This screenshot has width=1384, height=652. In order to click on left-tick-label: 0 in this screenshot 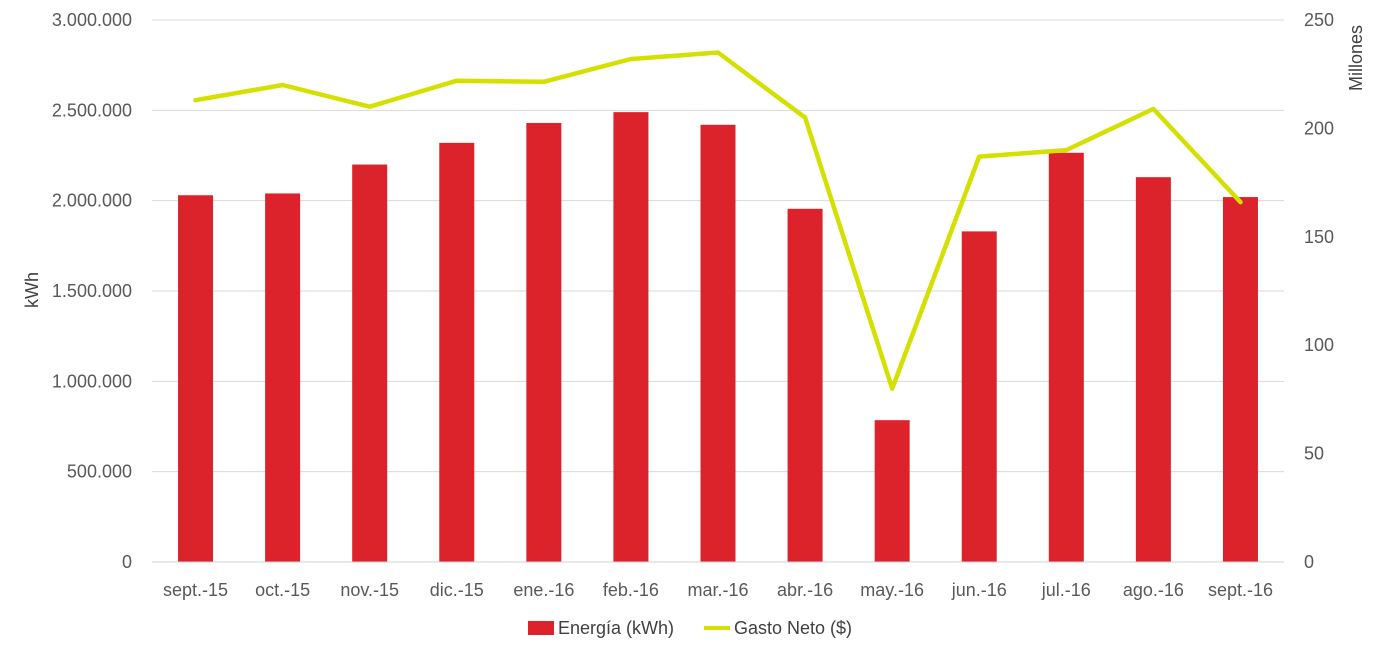, I will do `click(127, 562)`.